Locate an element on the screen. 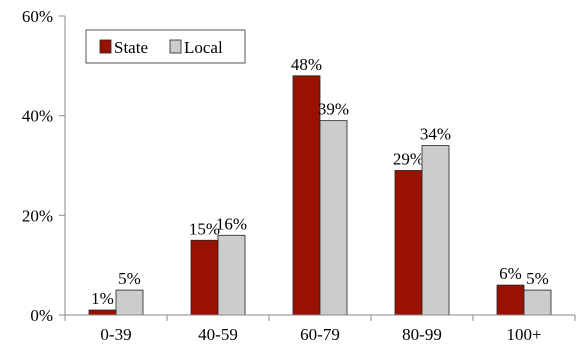 The height and width of the screenshot is (354, 581). x-tick-label: 0-39 is located at coordinates (115, 334).